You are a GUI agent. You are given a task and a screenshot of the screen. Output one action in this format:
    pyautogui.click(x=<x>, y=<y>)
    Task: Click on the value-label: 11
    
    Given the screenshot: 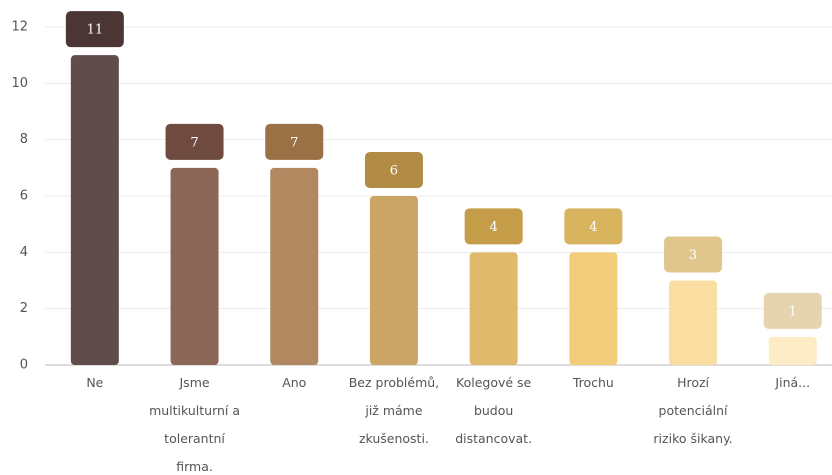 What is the action you would take?
    pyautogui.click(x=95, y=30)
    